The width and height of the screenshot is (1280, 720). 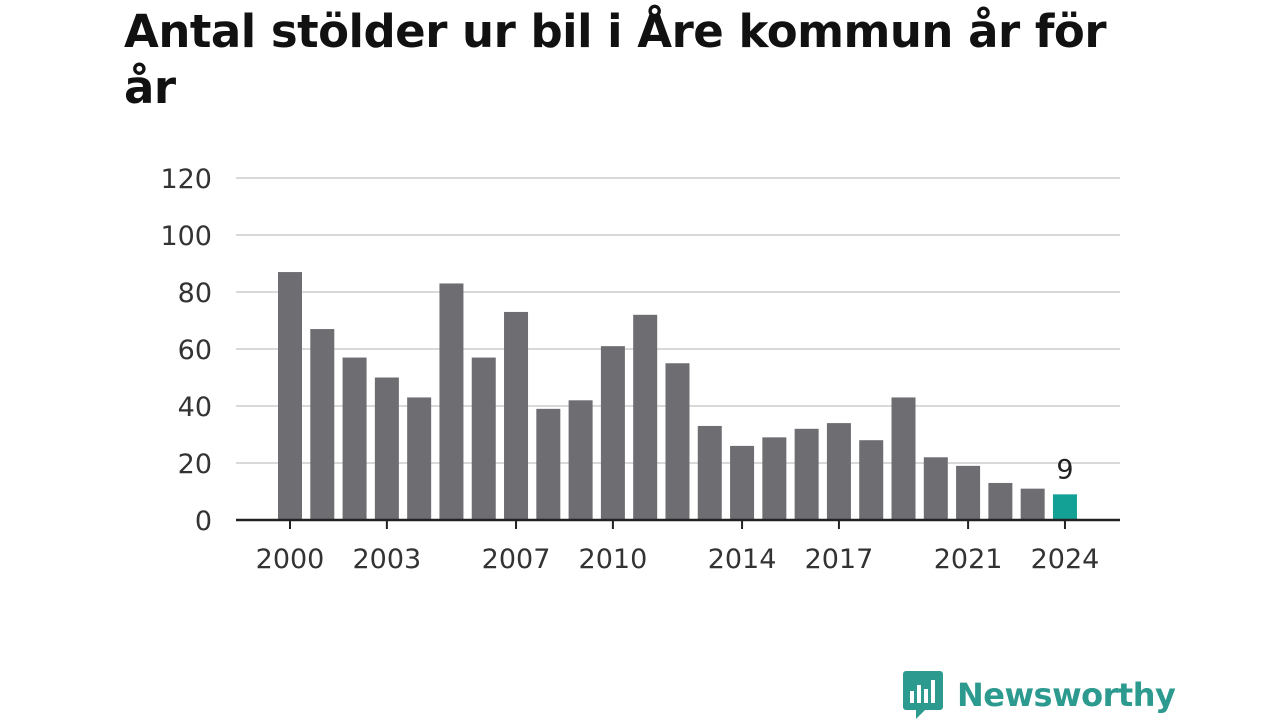 What do you see at coordinates (923, 695) in the screenshot?
I see `newsworthy-logo-icon` at bounding box center [923, 695].